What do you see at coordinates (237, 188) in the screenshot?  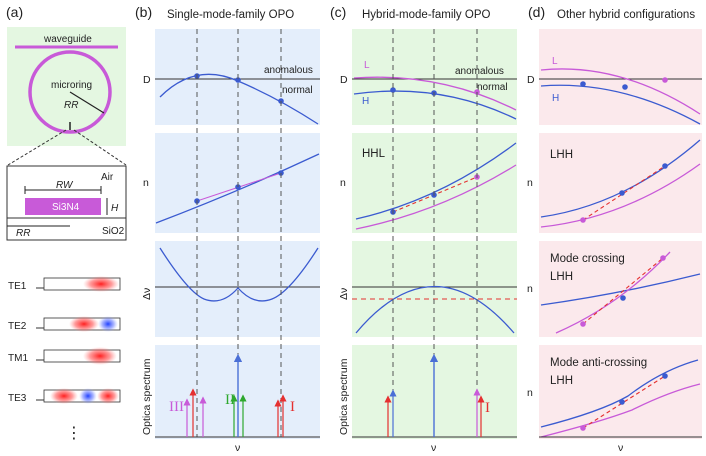 I see `b-index-curve` at bounding box center [237, 188].